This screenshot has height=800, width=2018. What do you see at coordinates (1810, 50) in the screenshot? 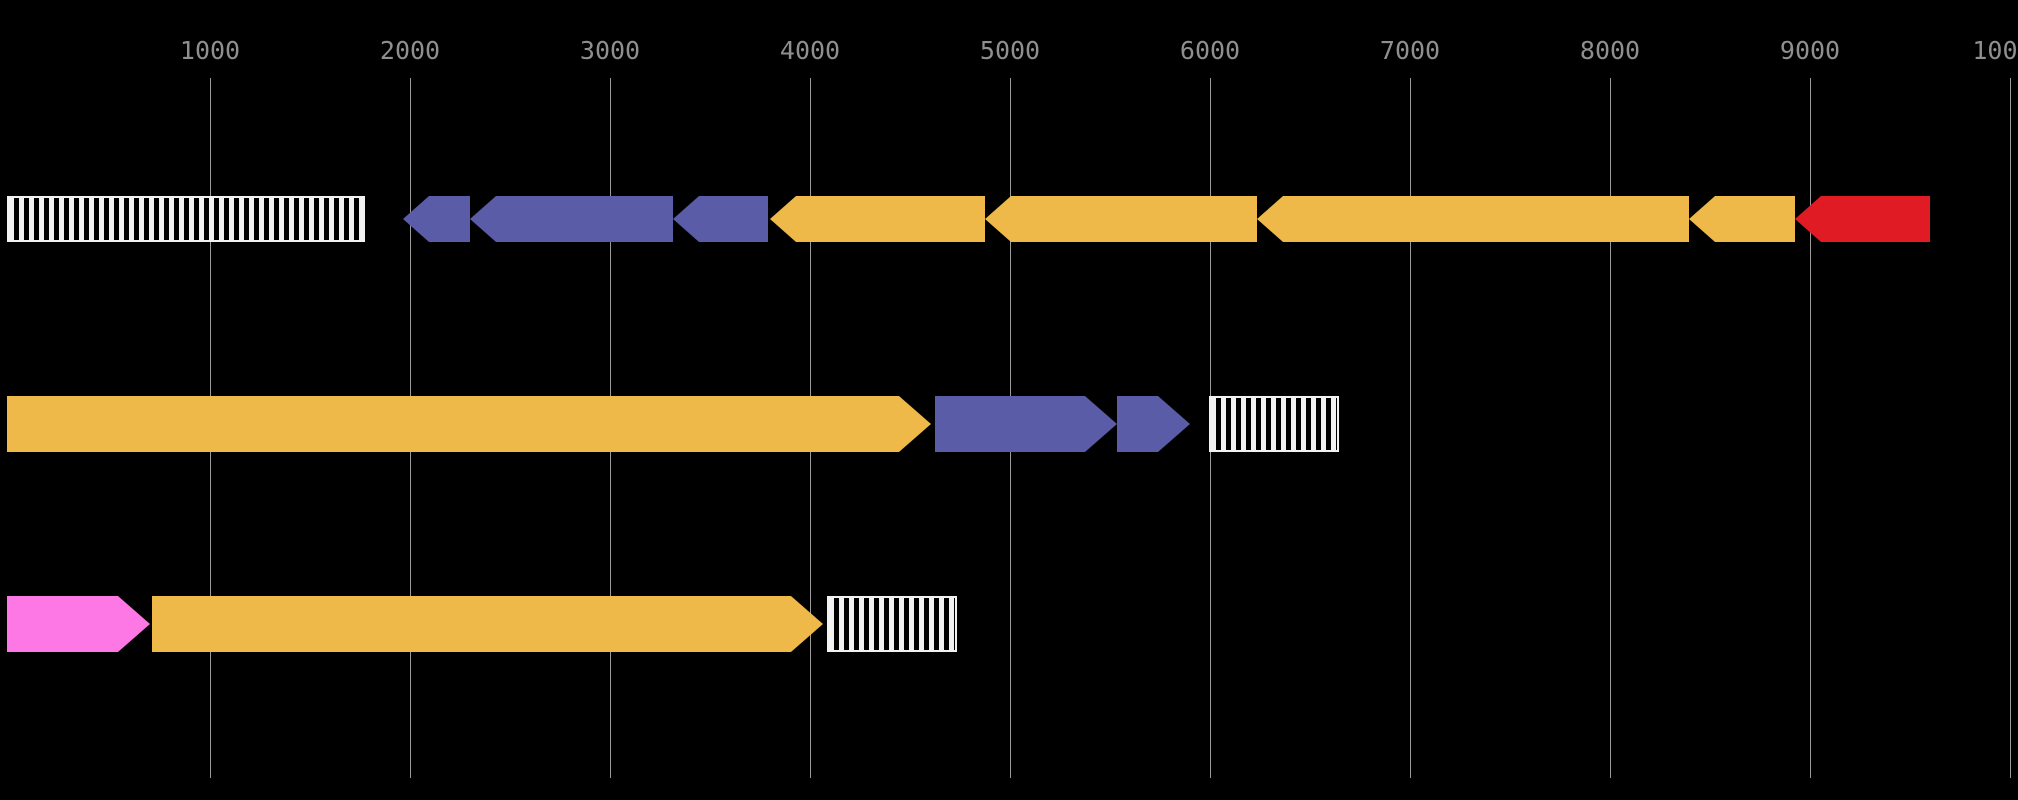
I see `axis-tick-label: 9000` at bounding box center [1810, 50].